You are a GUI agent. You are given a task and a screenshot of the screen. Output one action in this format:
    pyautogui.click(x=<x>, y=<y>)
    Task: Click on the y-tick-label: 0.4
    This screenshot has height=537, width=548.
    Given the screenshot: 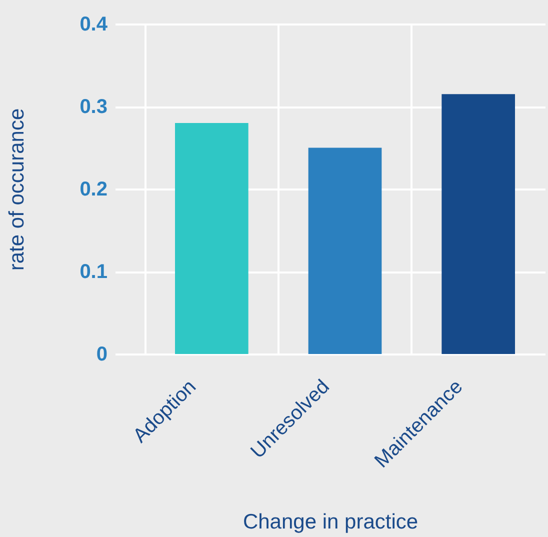 What is the action you would take?
    pyautogui.click(x=94, y=25)
    